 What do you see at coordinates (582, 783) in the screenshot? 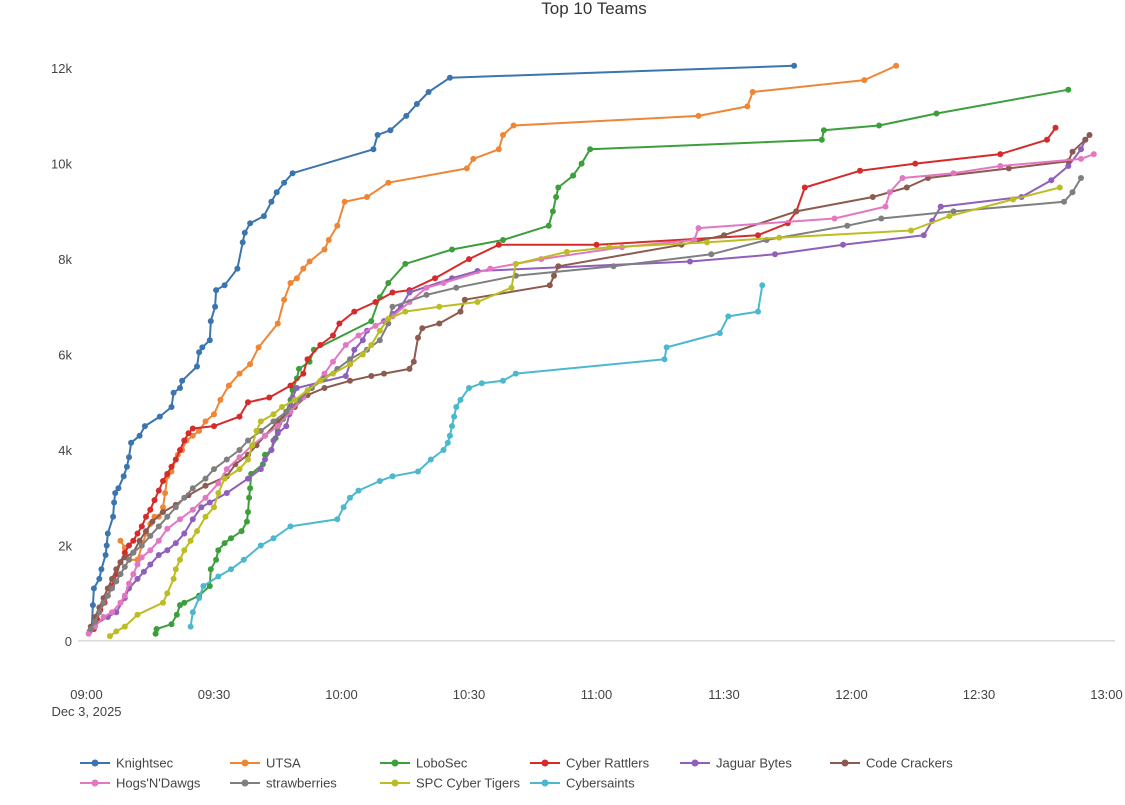
I see `legend-item: Cybersaints` at bounding box center [582, 783].